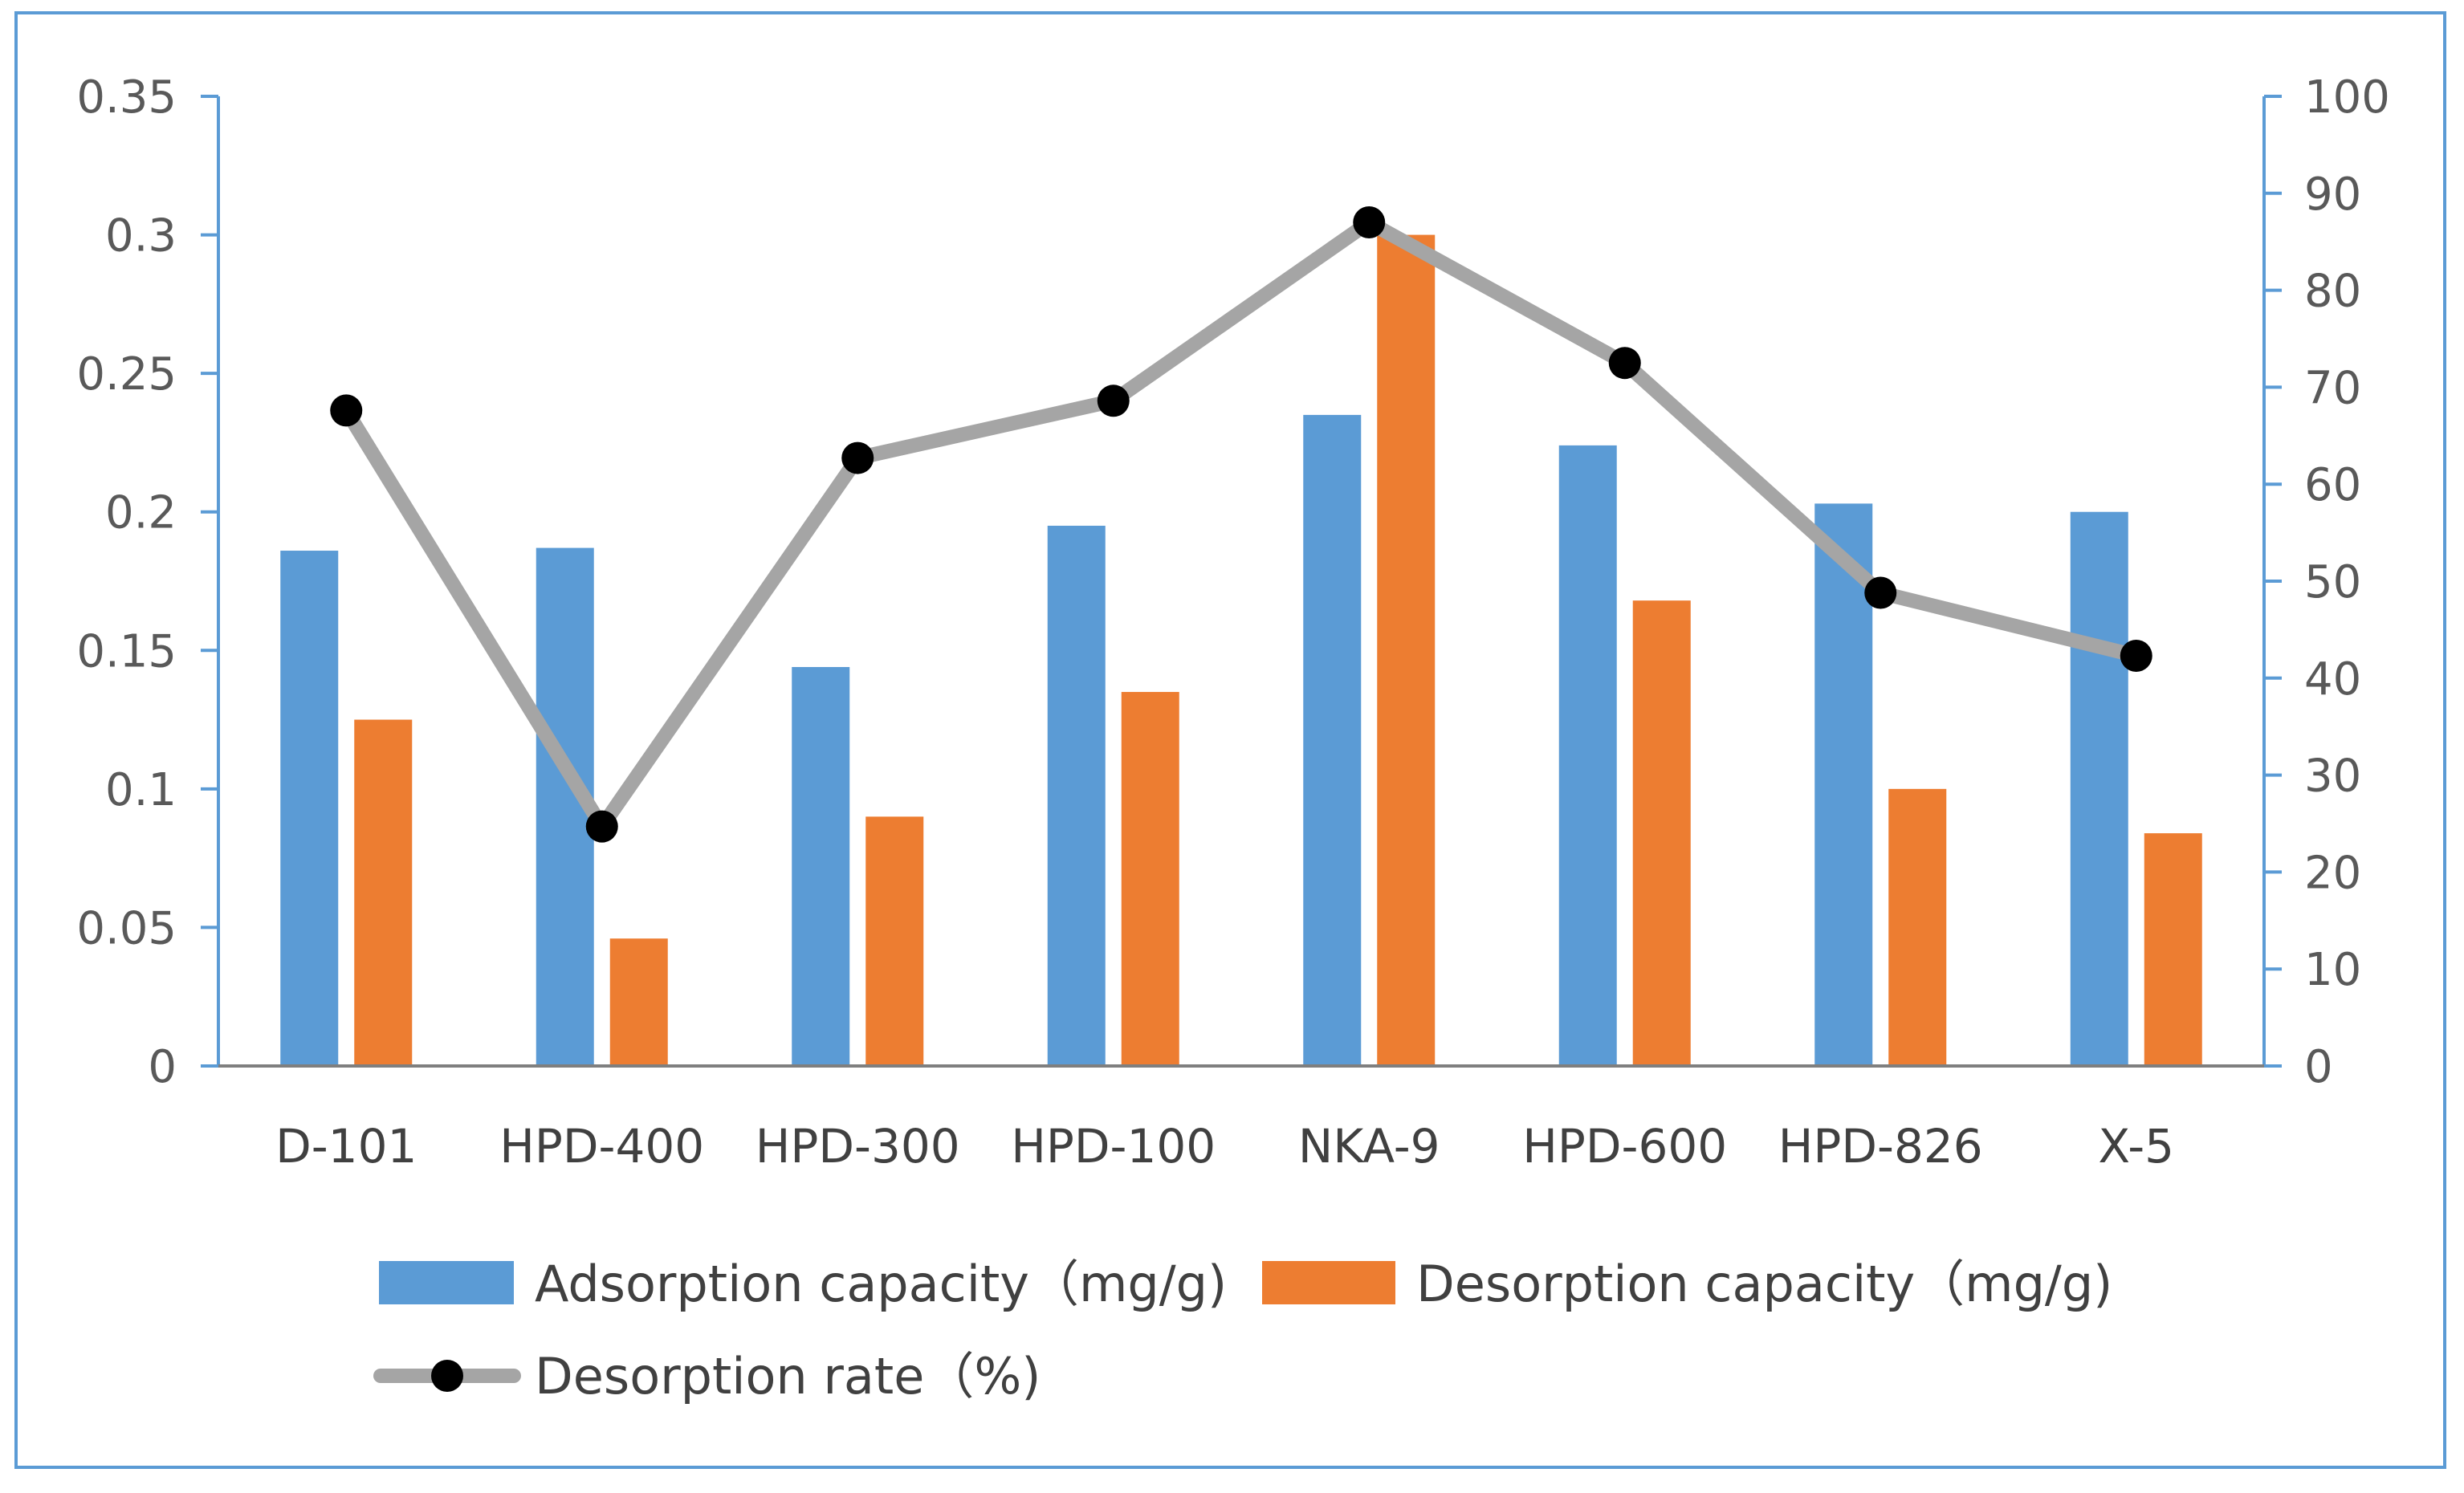  Describe the element at coordinates (1369, 1146) in the screenshot. I see `x-tick-label: NKA-9` at that location.